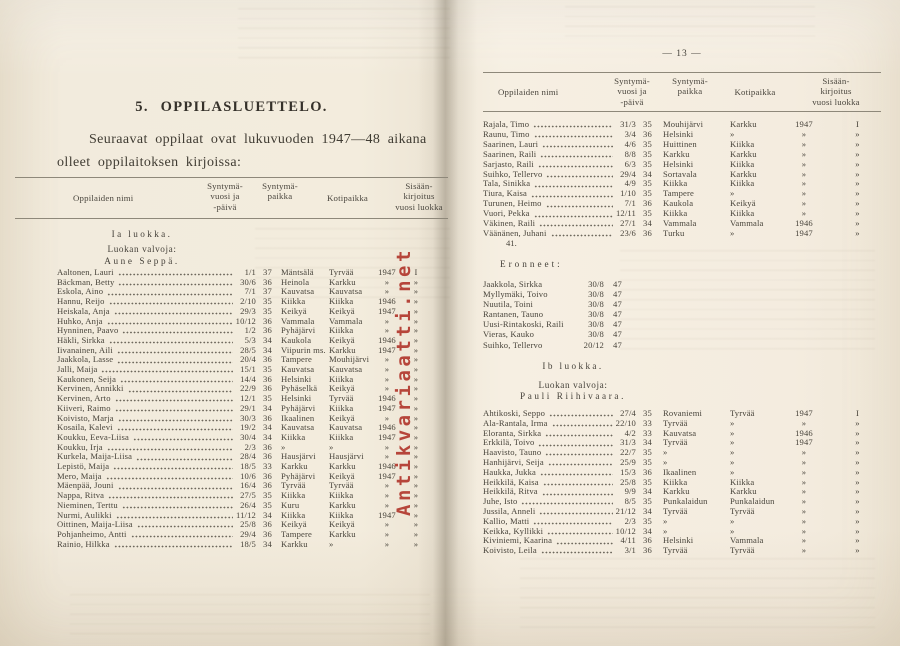 The height and width of the screenshot is (646, 900). What do you see at coordinates (298, 320) in the screenshot?
I see `birth-place: Vammala` at bounding box center [298, 320].